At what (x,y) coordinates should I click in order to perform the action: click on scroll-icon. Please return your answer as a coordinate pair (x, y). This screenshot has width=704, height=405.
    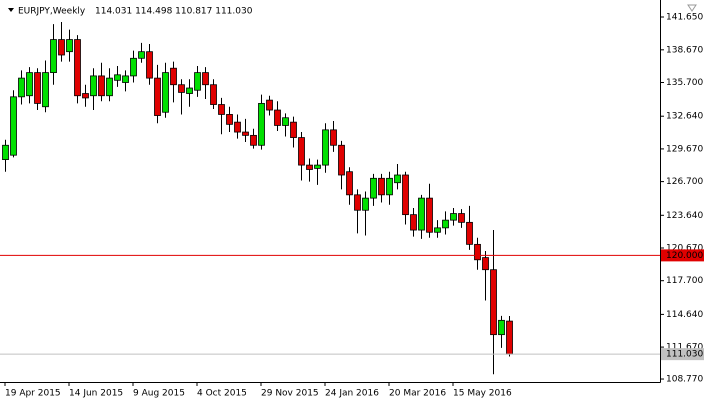
    Looking at the image, I should click on (692, 8).